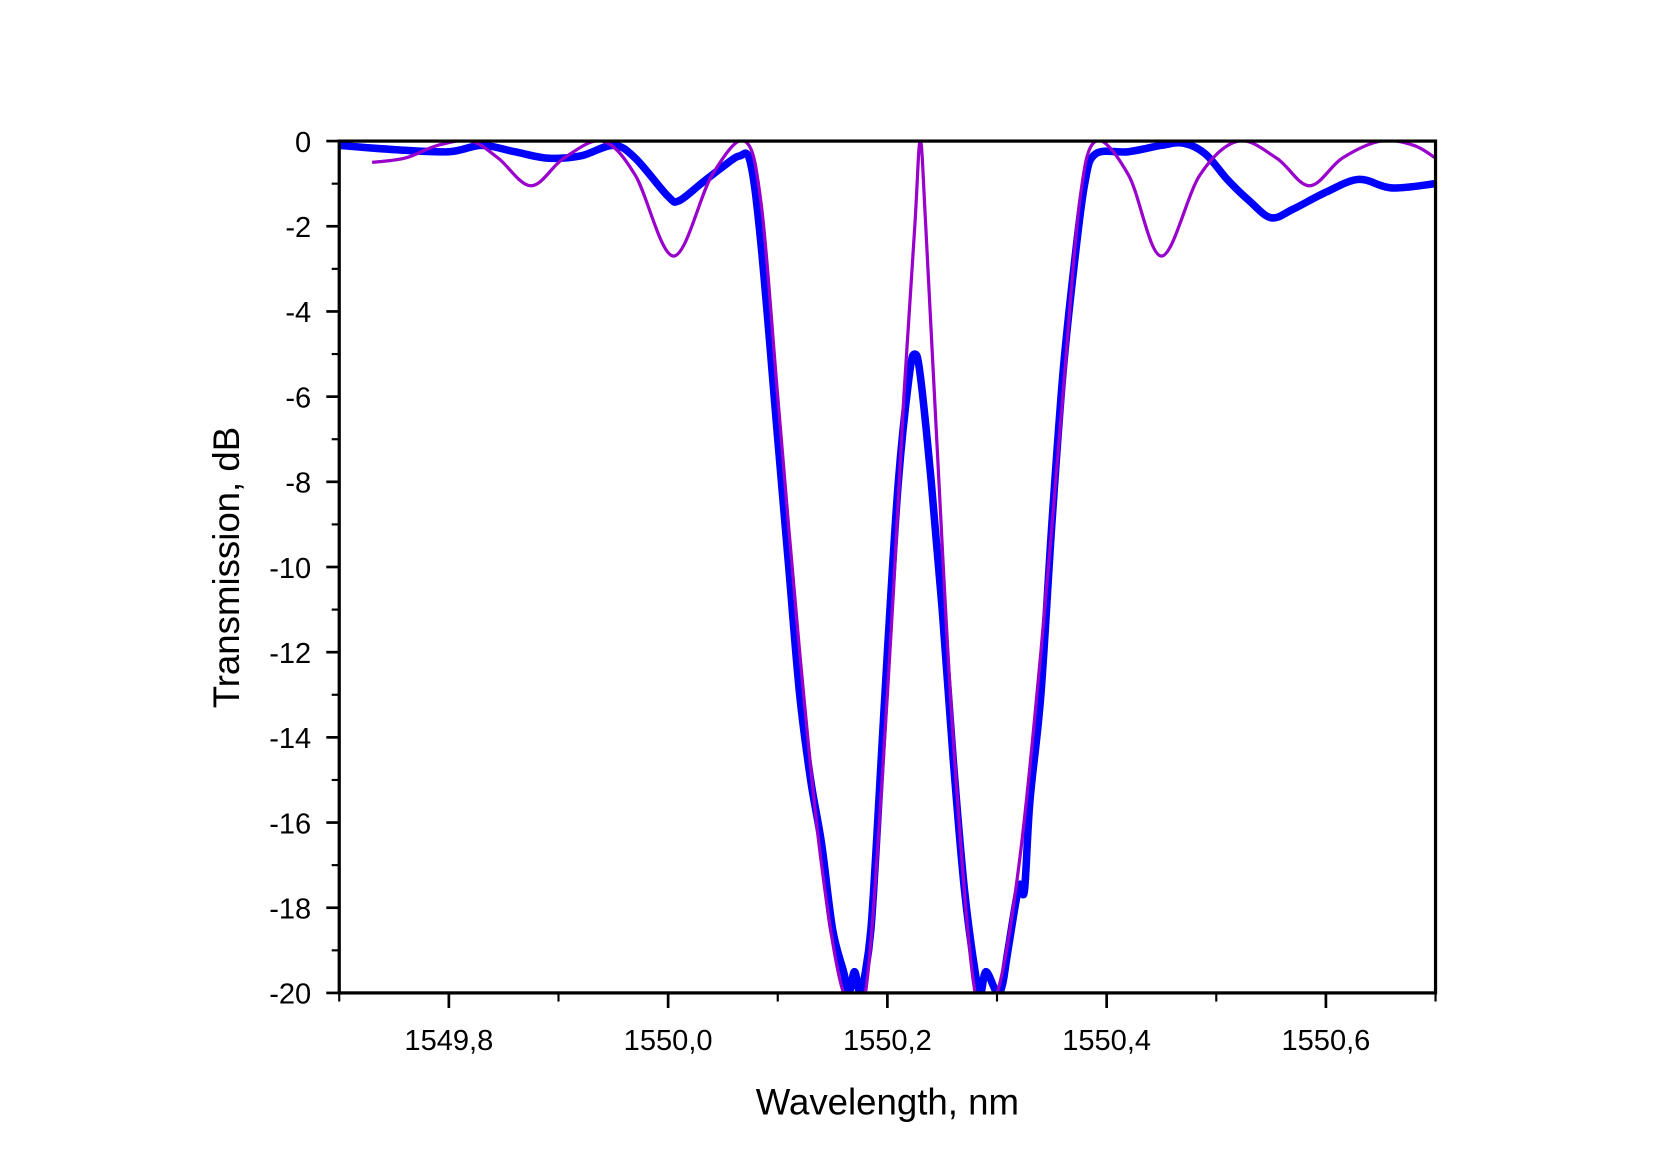 The height and width of the screenshot is (1176, 1680). I want to click on y-axis-title: Transmission, dB, so click(226, 567).